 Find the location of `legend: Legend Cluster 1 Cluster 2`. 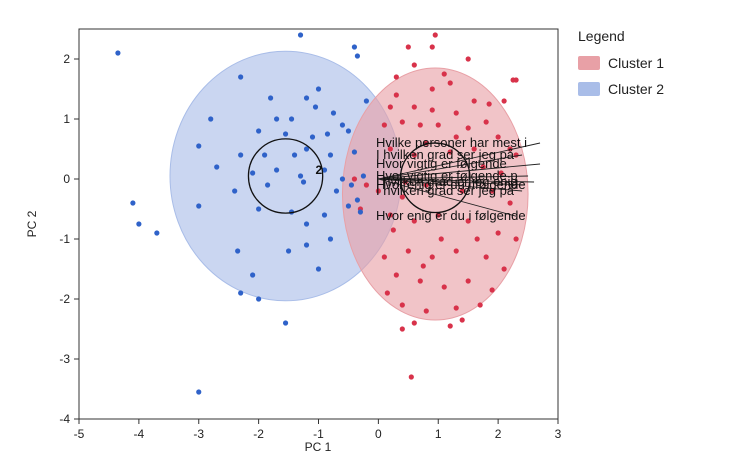

legend: Legend Cluster 1 Cluster 2 is located at coordinates (653, 65).